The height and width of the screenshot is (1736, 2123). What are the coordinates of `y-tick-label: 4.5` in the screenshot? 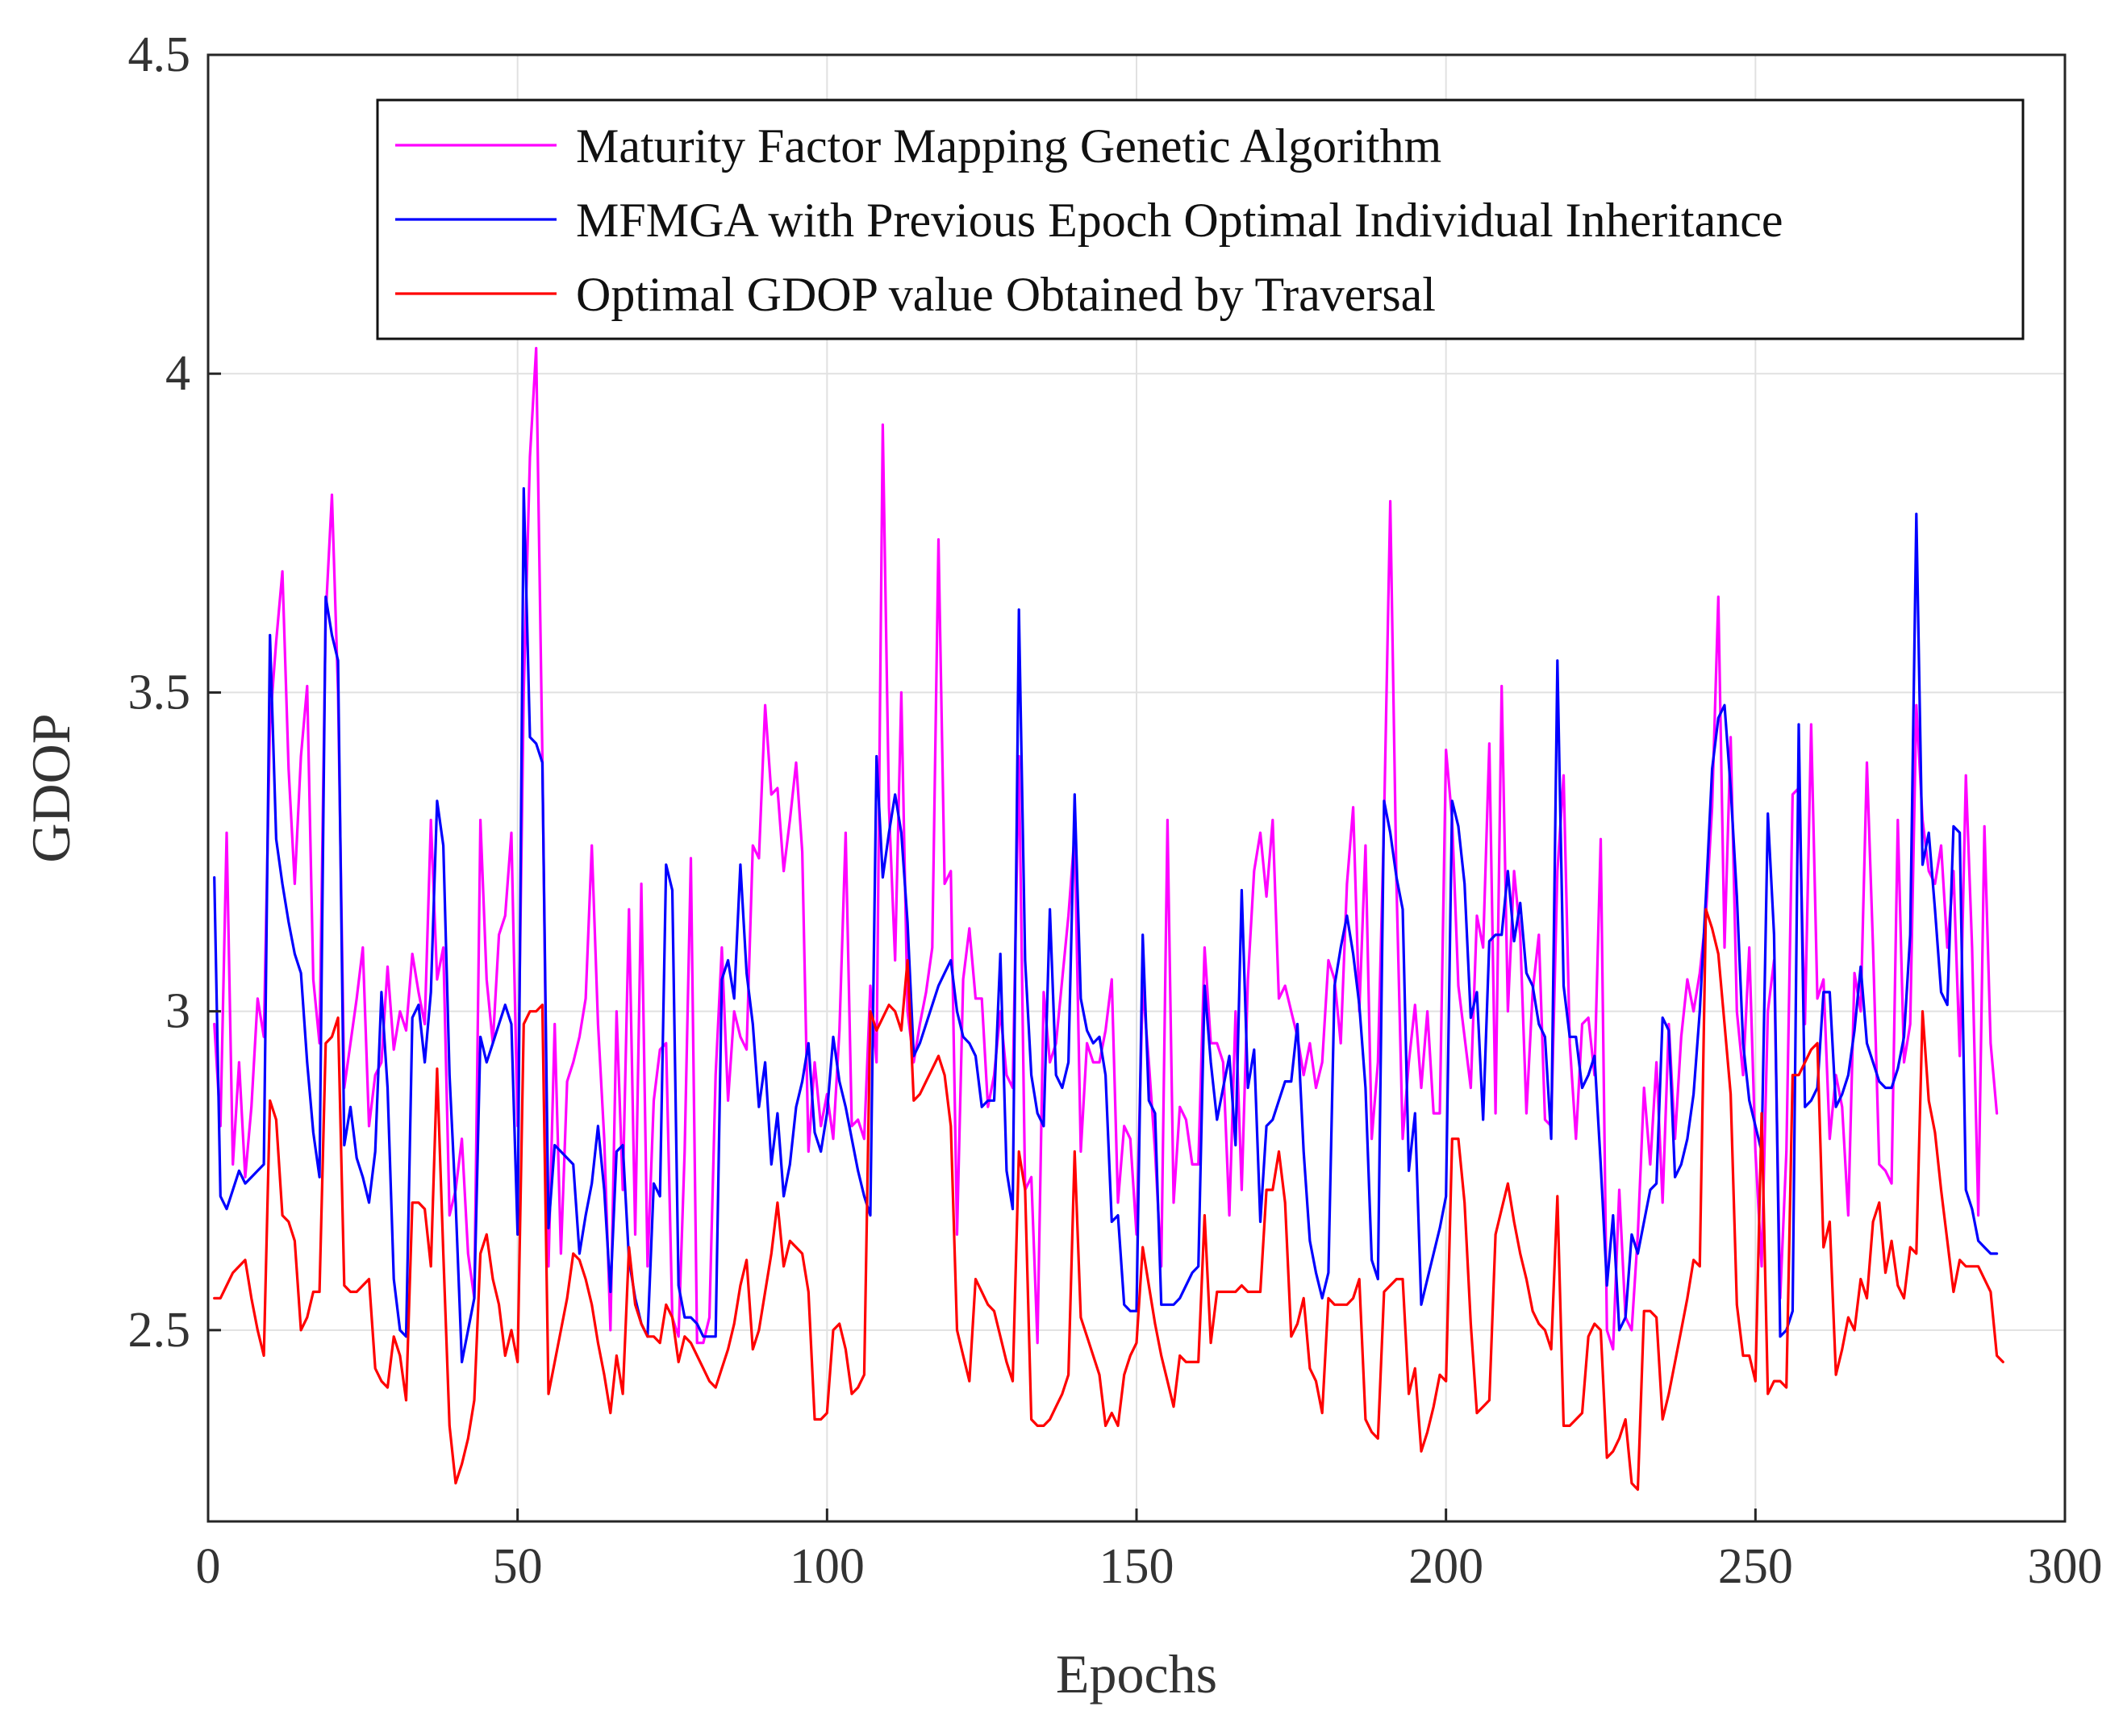 It's located at (159, 54).